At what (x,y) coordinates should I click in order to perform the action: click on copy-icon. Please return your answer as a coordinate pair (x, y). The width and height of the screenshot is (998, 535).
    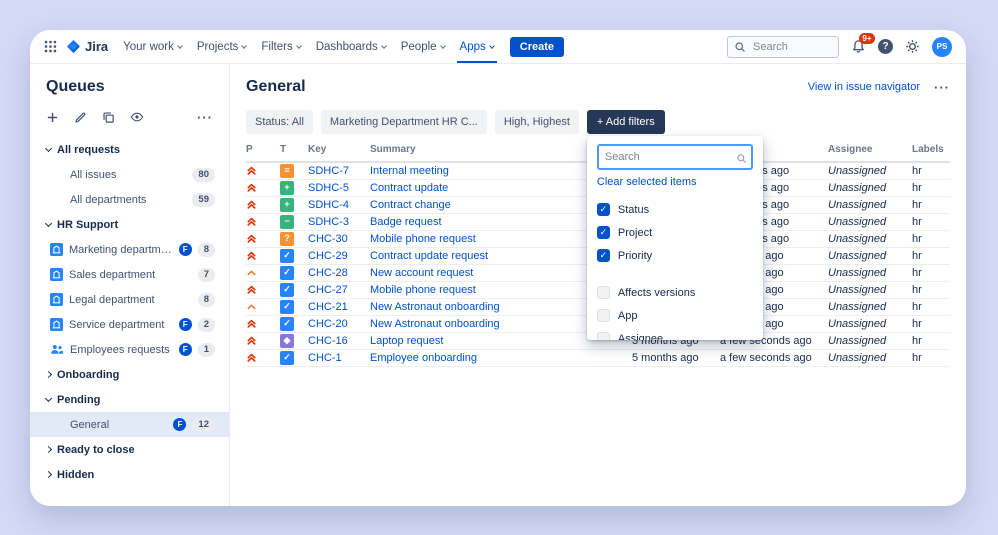
    Looking at the image, I should click on (108, 117).